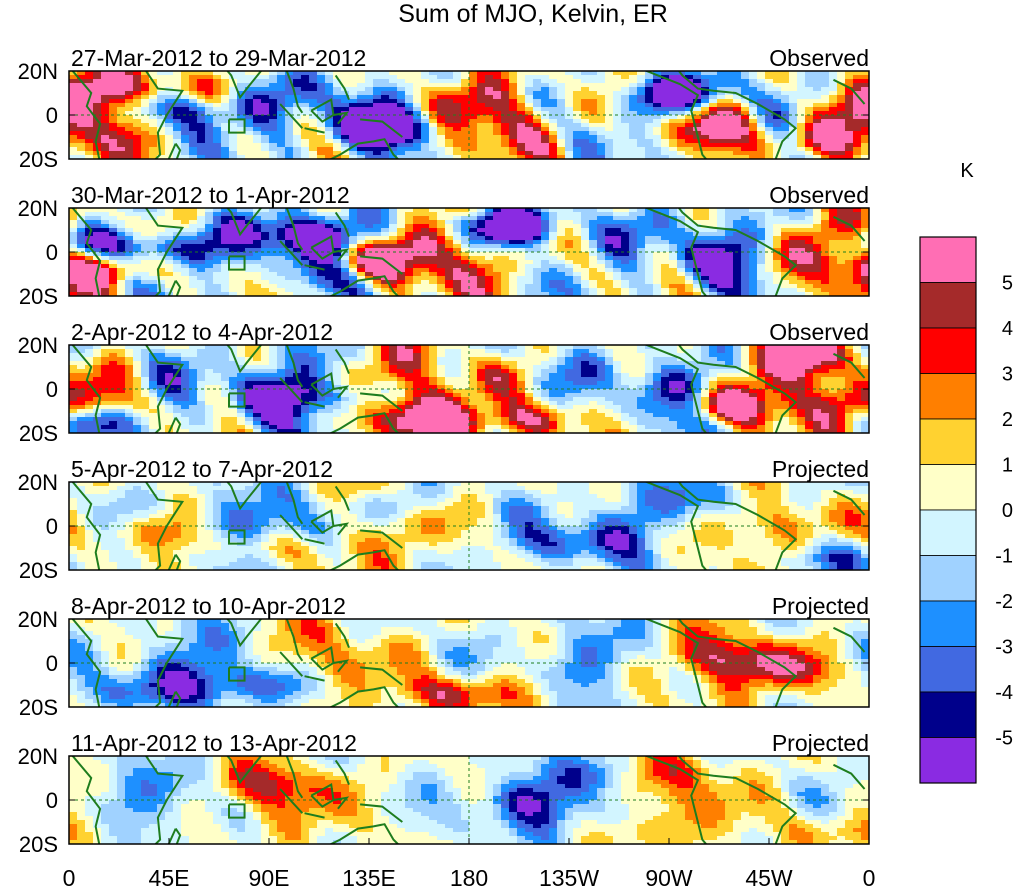 This screenshot has height=889, width=1015. What do you see at coordinates (1007, 284) in the screenshot?
I see `colorbar-label: 5` at bounding box center [1007, 284].